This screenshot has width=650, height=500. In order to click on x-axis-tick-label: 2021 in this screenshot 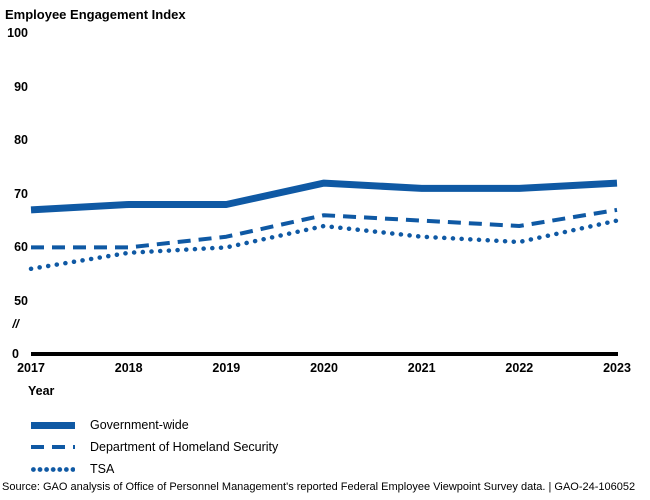, I will do `click(421, 368)`.